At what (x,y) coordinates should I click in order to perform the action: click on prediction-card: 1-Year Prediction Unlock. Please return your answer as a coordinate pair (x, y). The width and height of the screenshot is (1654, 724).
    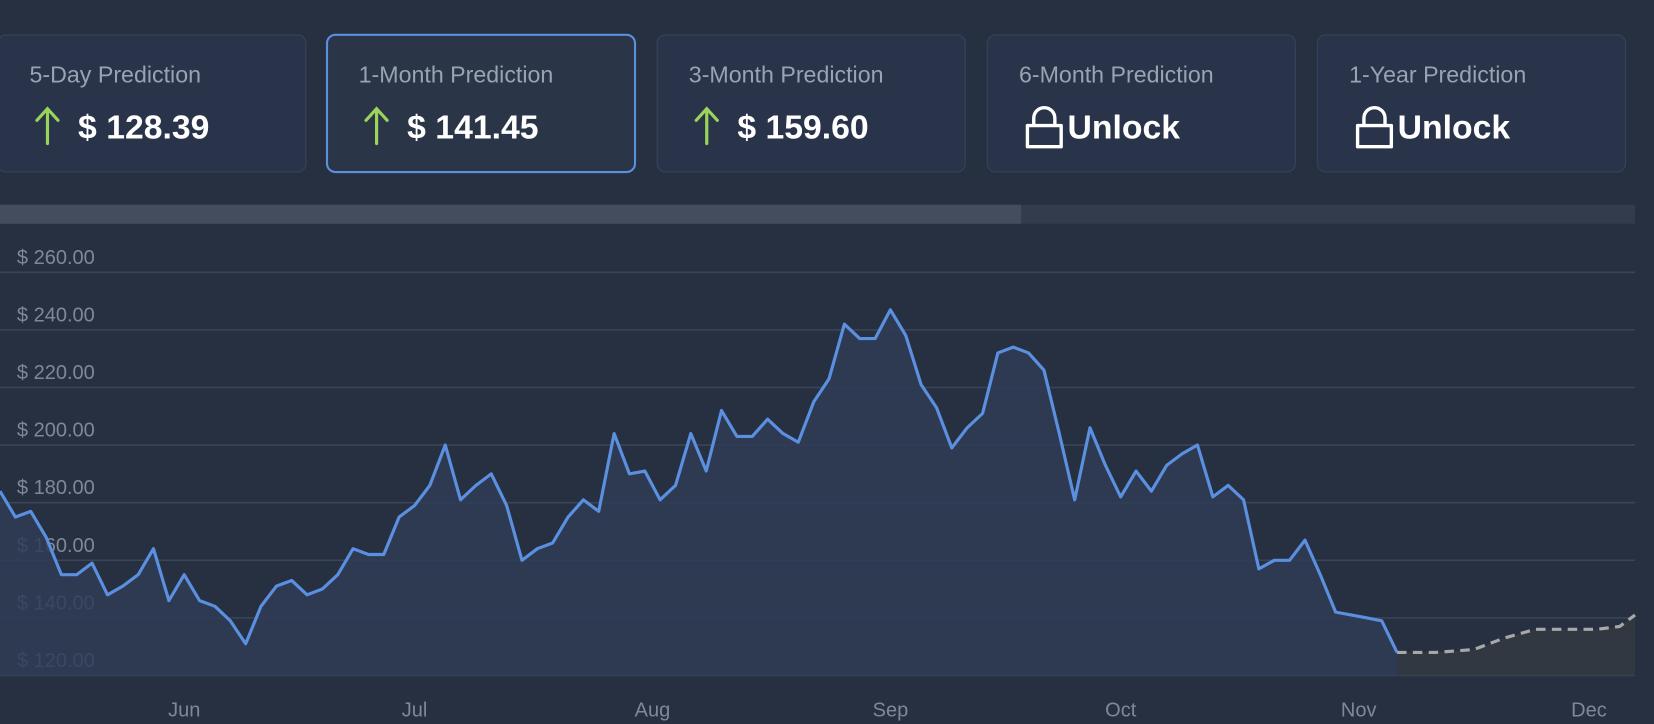
    Looking at the image, I should click on (1471, 103).